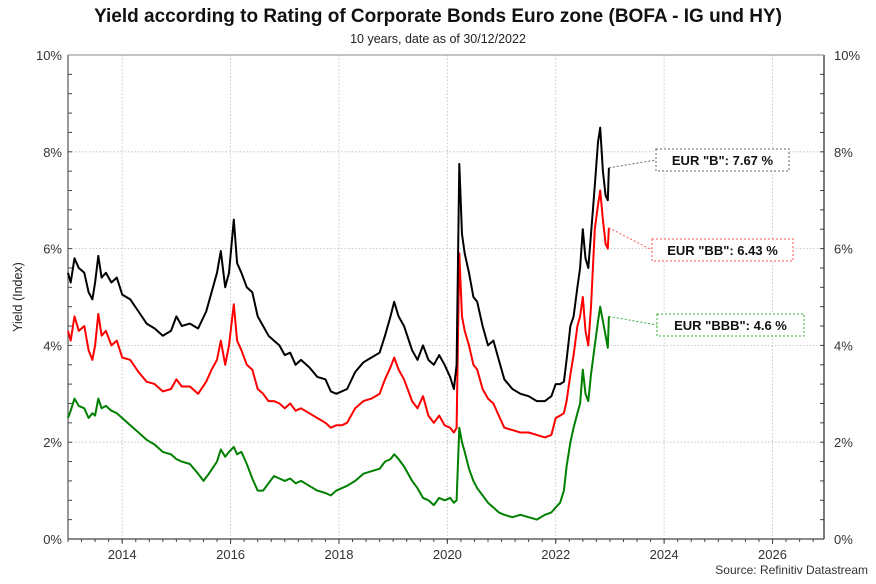 This screenshot has height=584, width=876. What do you see at coordinates (843, 152) in the screenshot?
I see `y-tick-label-right: 8%` at bounding box center [843, 152].